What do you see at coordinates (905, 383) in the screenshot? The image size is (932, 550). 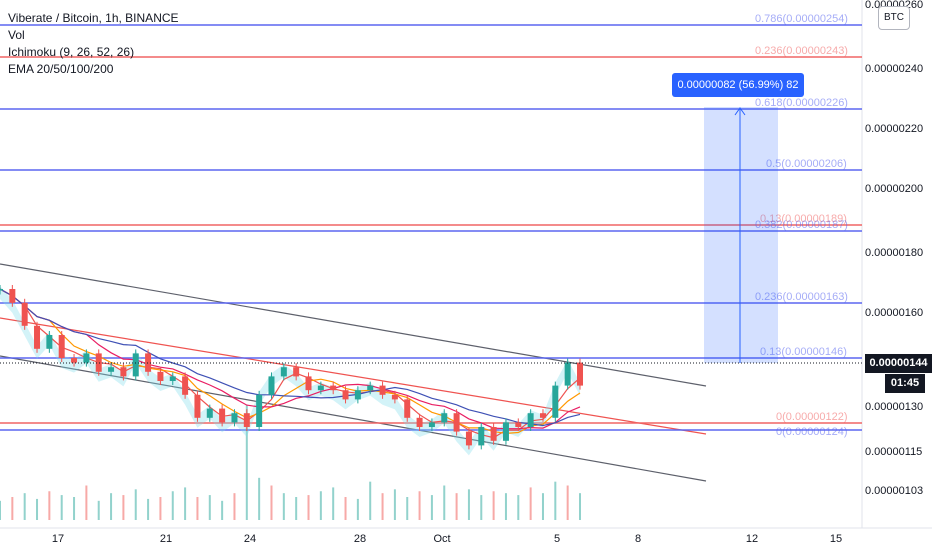 I see `countdown-tag: 01:45` at bounding box center [905, 383].